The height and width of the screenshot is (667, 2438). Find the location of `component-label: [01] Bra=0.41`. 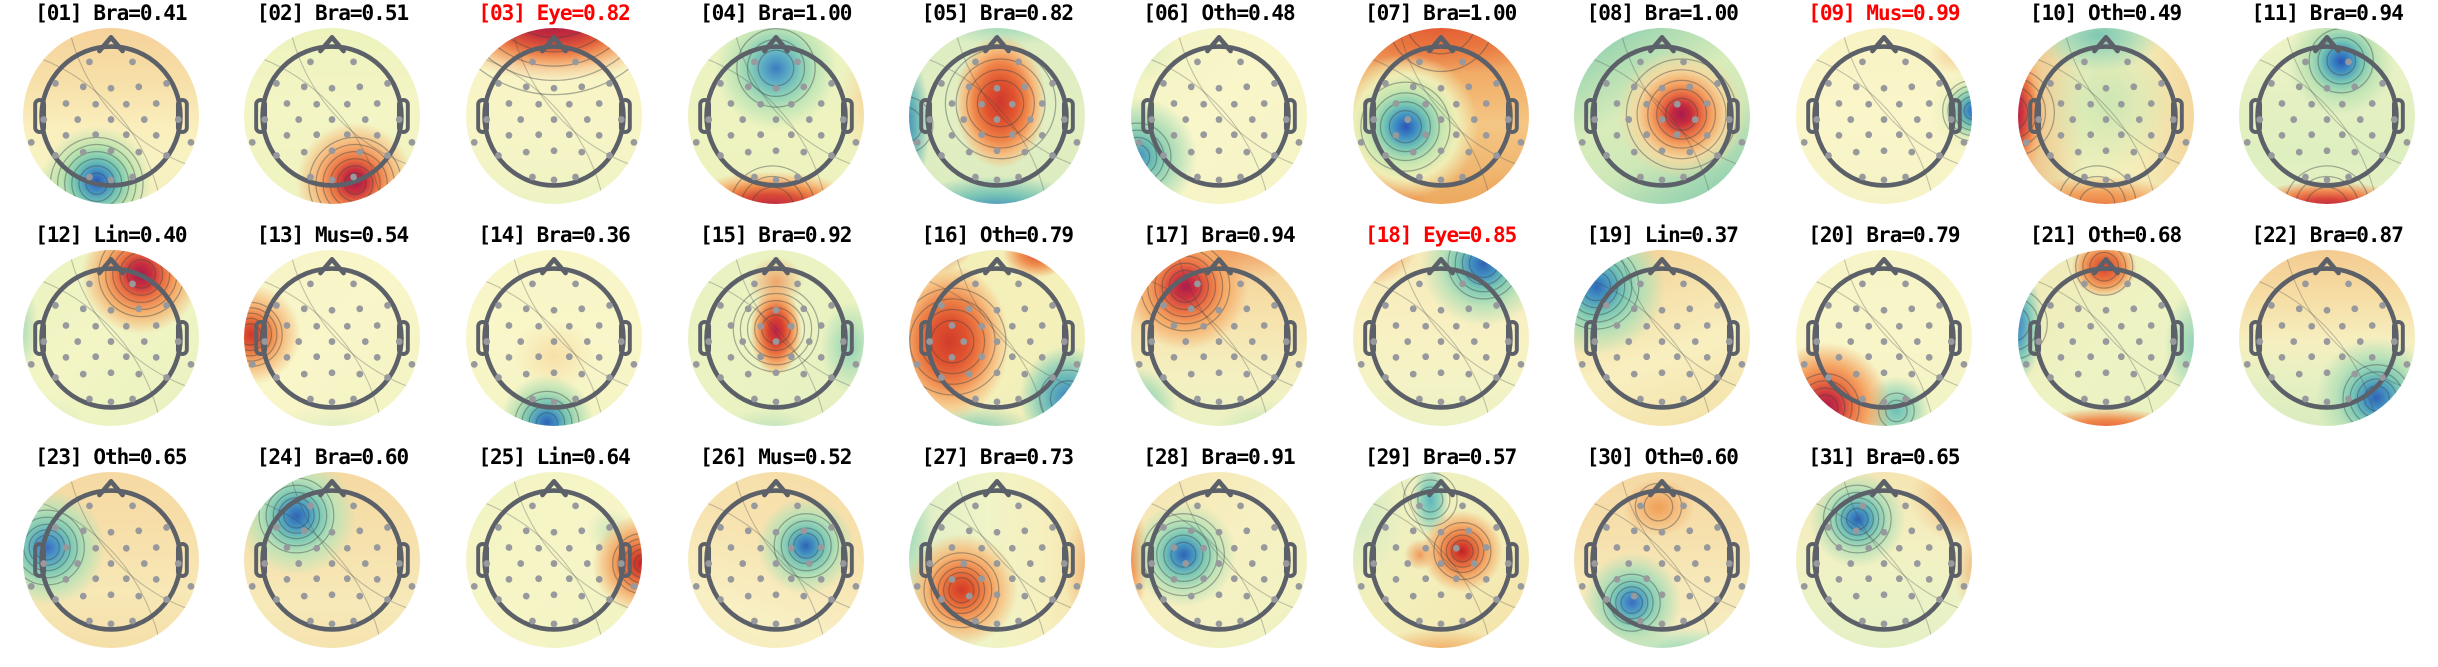

component-label: [01] Bra=0.41 is located at coordinates (111, 13).